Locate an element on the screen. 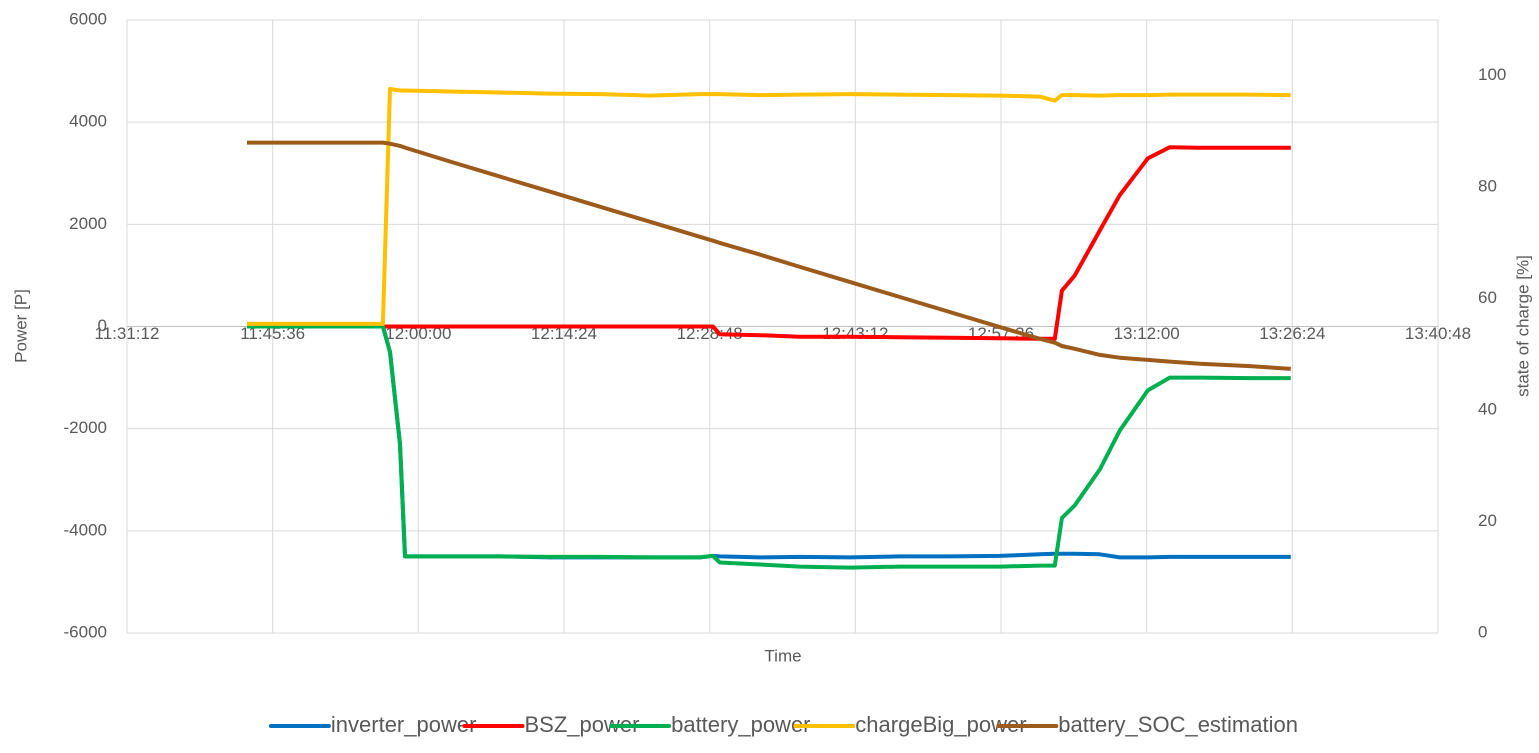 This screenshot has width=1539, height=753. legend-label: battery_SOC_estimation is located at coordinates (1178, 724).